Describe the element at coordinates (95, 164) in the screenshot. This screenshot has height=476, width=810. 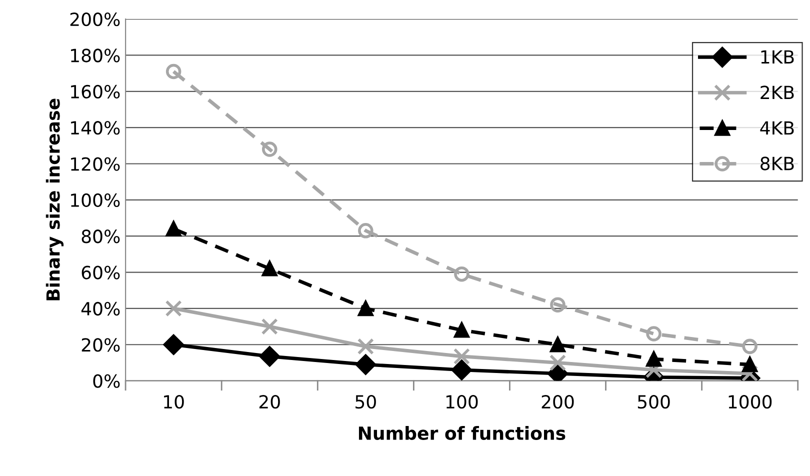
I see `y-tick-label: 120%` at that location.